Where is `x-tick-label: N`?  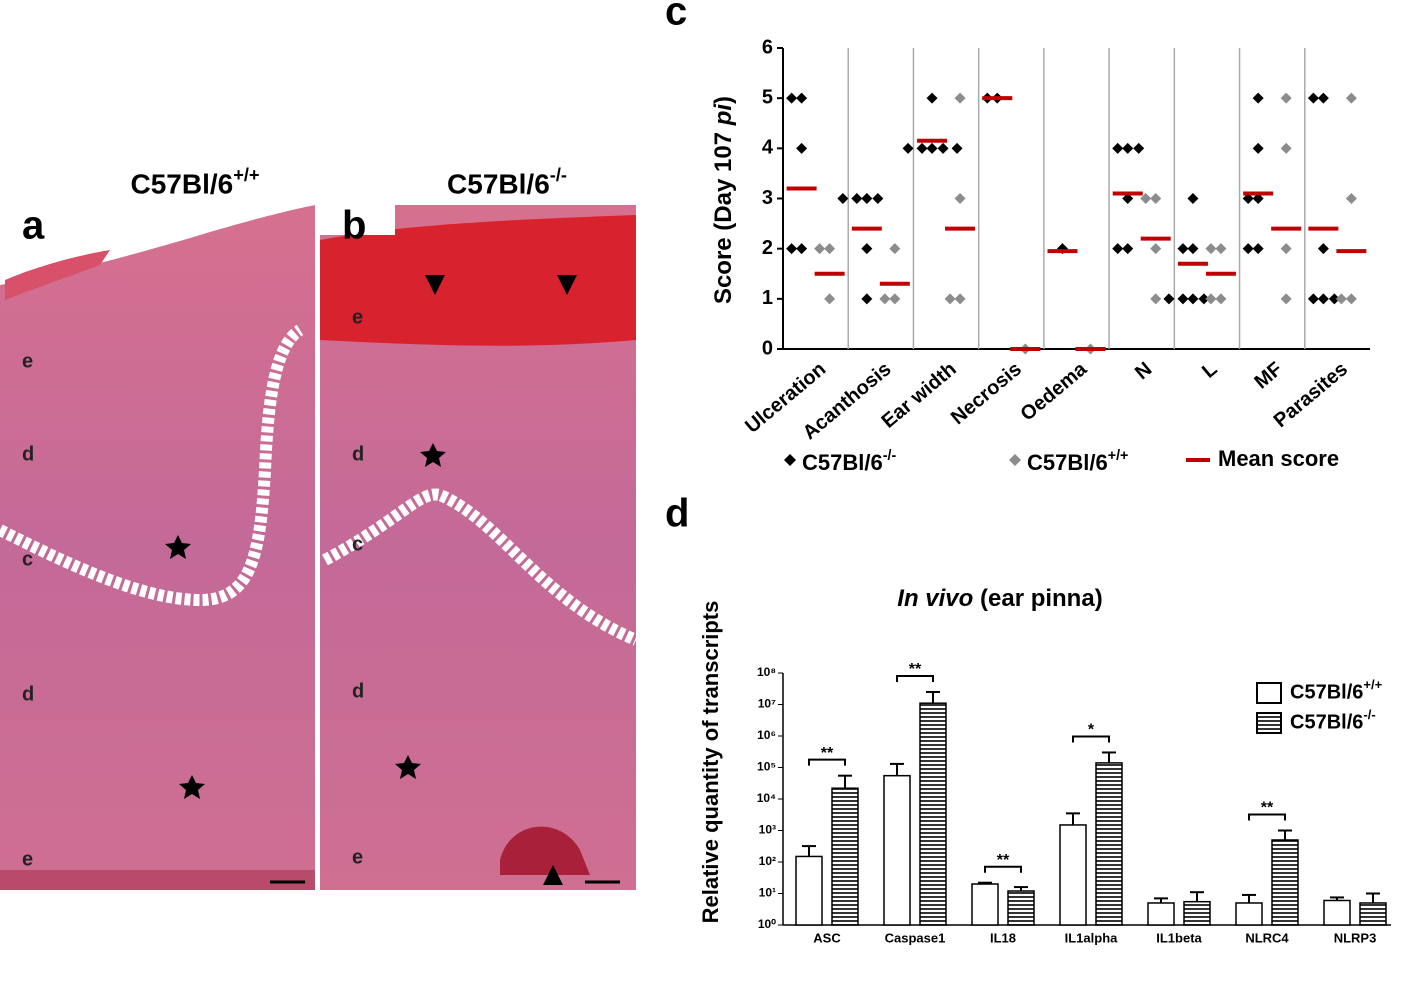
x-tick-label: N is located at coordinates (1143, 371).